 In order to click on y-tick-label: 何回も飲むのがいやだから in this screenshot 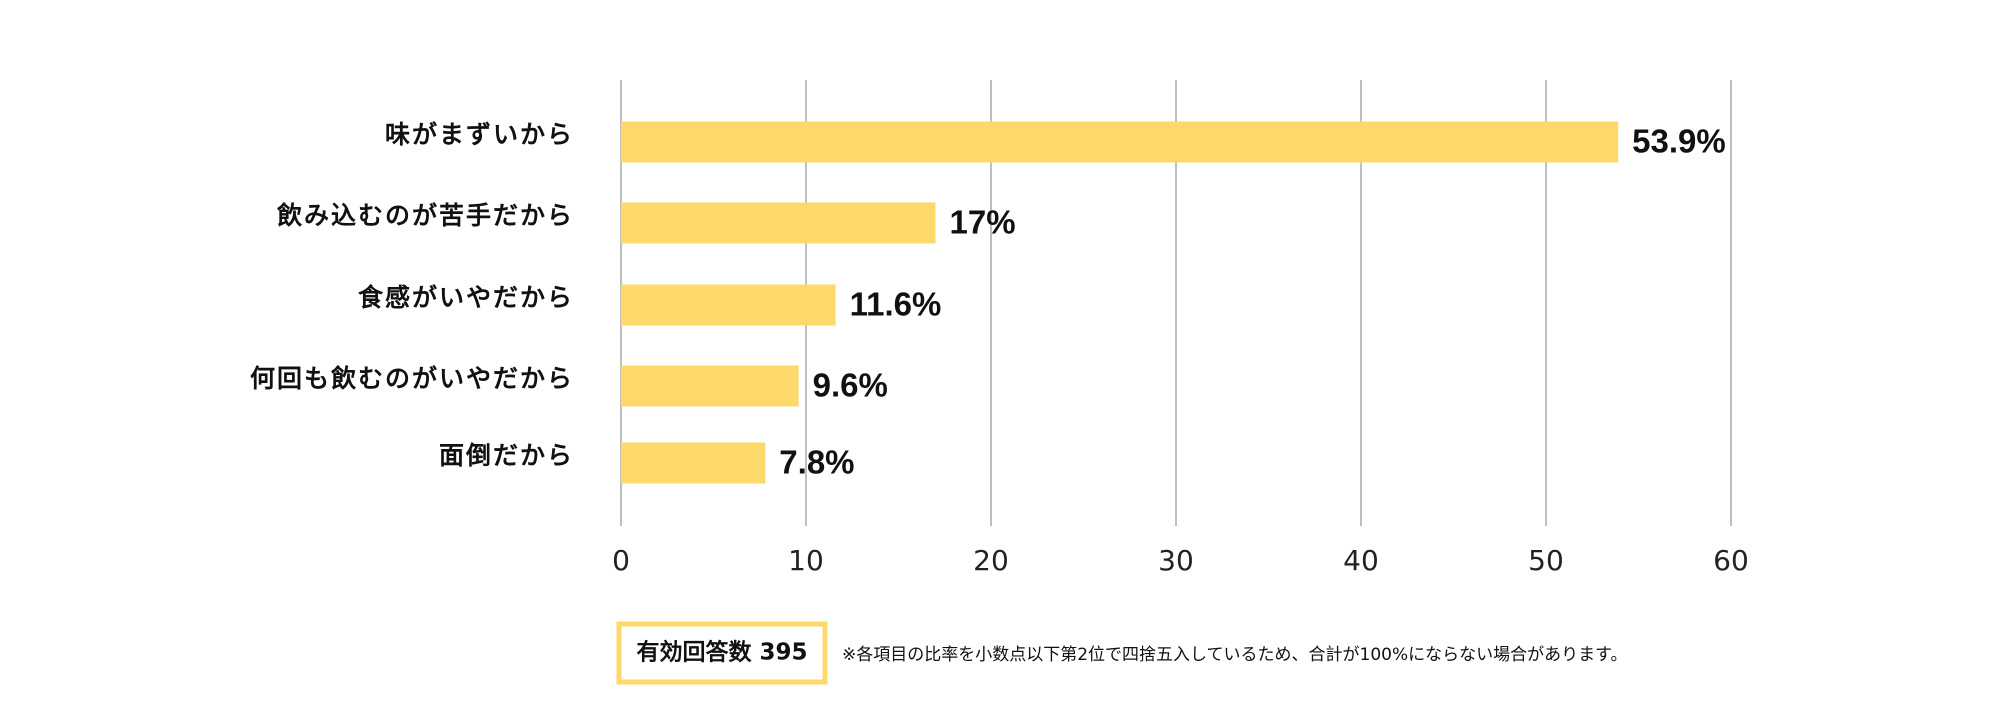, I will do `click(412, 378)`.